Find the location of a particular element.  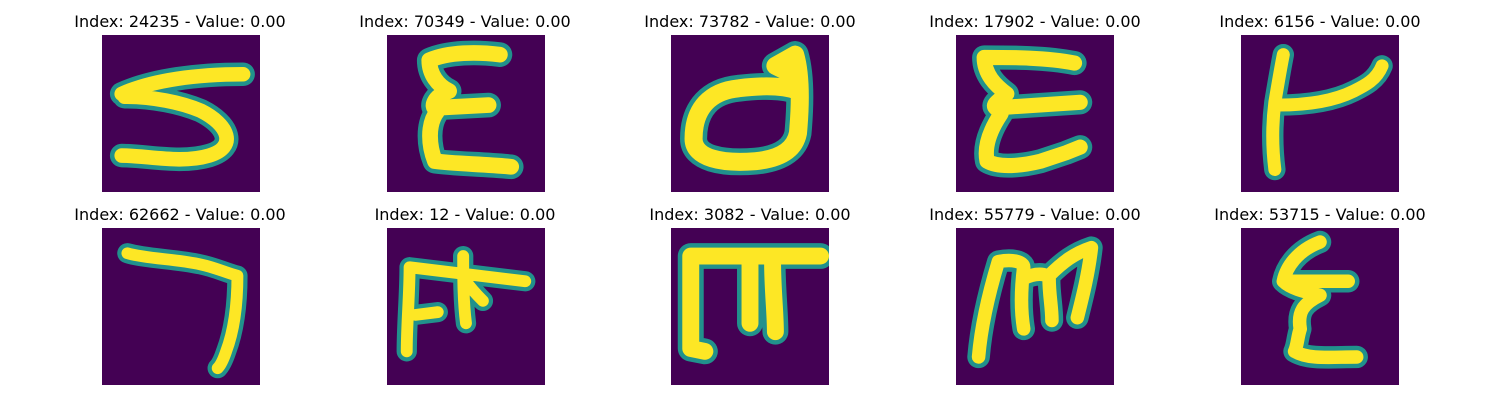

panel-title: Index: 55779 - Value: 0.00 is located at coordinates (1035, 214).